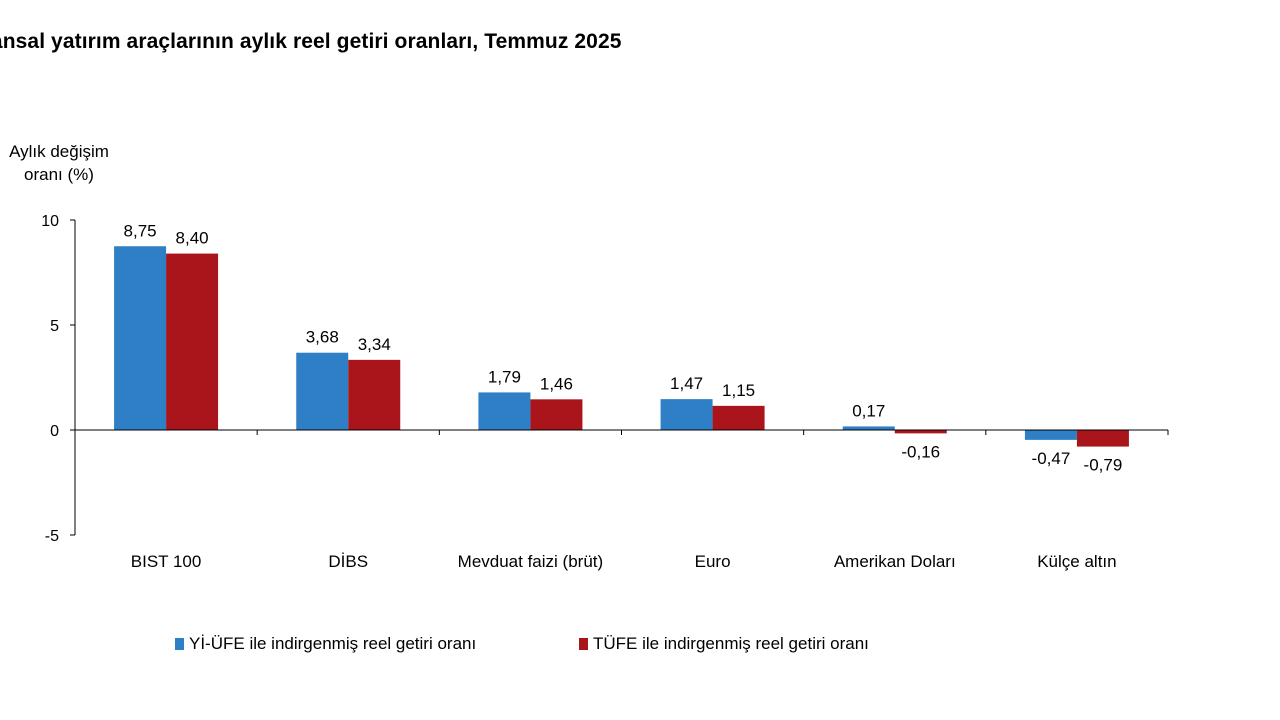 Image resolution: width=1280 pixels, height=720 pixels. Describe the element at coordinates (348, 561) in the screenshot. I see `x-category-label: DİBS` at that location.